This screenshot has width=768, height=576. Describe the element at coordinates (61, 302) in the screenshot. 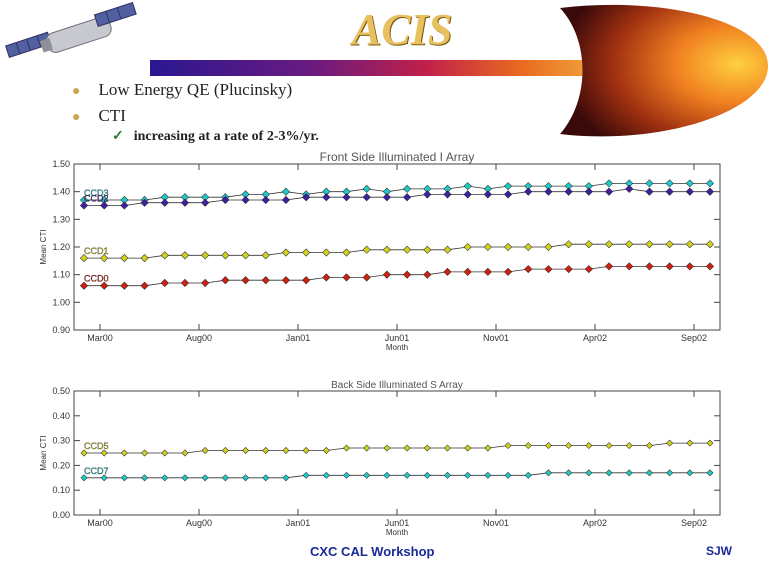

I see `y-tick-label: 1.00` at that location.